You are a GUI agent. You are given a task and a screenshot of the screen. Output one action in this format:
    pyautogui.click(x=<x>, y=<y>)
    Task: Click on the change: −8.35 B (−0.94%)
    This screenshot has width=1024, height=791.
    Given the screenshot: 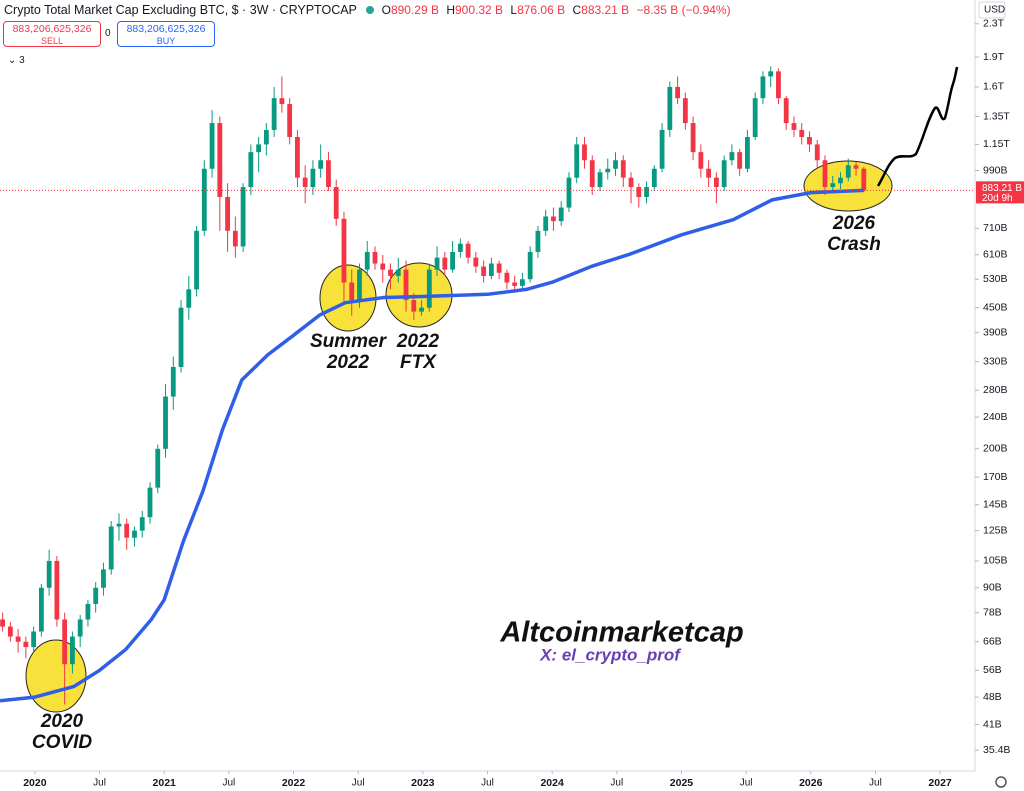 What is the action you would take?
    pyautogui.click(x=683, y=10)
    